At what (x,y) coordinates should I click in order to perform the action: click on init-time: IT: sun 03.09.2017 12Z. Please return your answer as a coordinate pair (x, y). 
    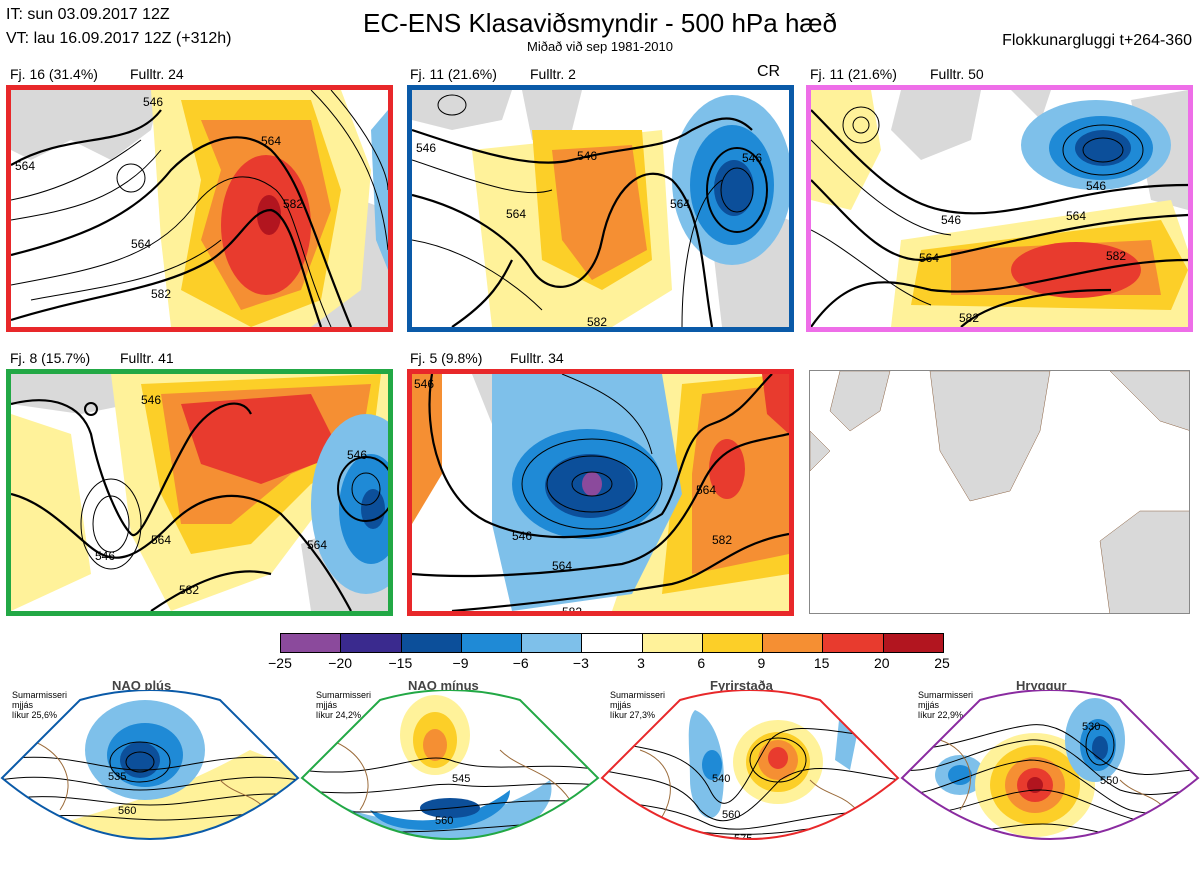
    Looking at the image, I should click on (88, 14).